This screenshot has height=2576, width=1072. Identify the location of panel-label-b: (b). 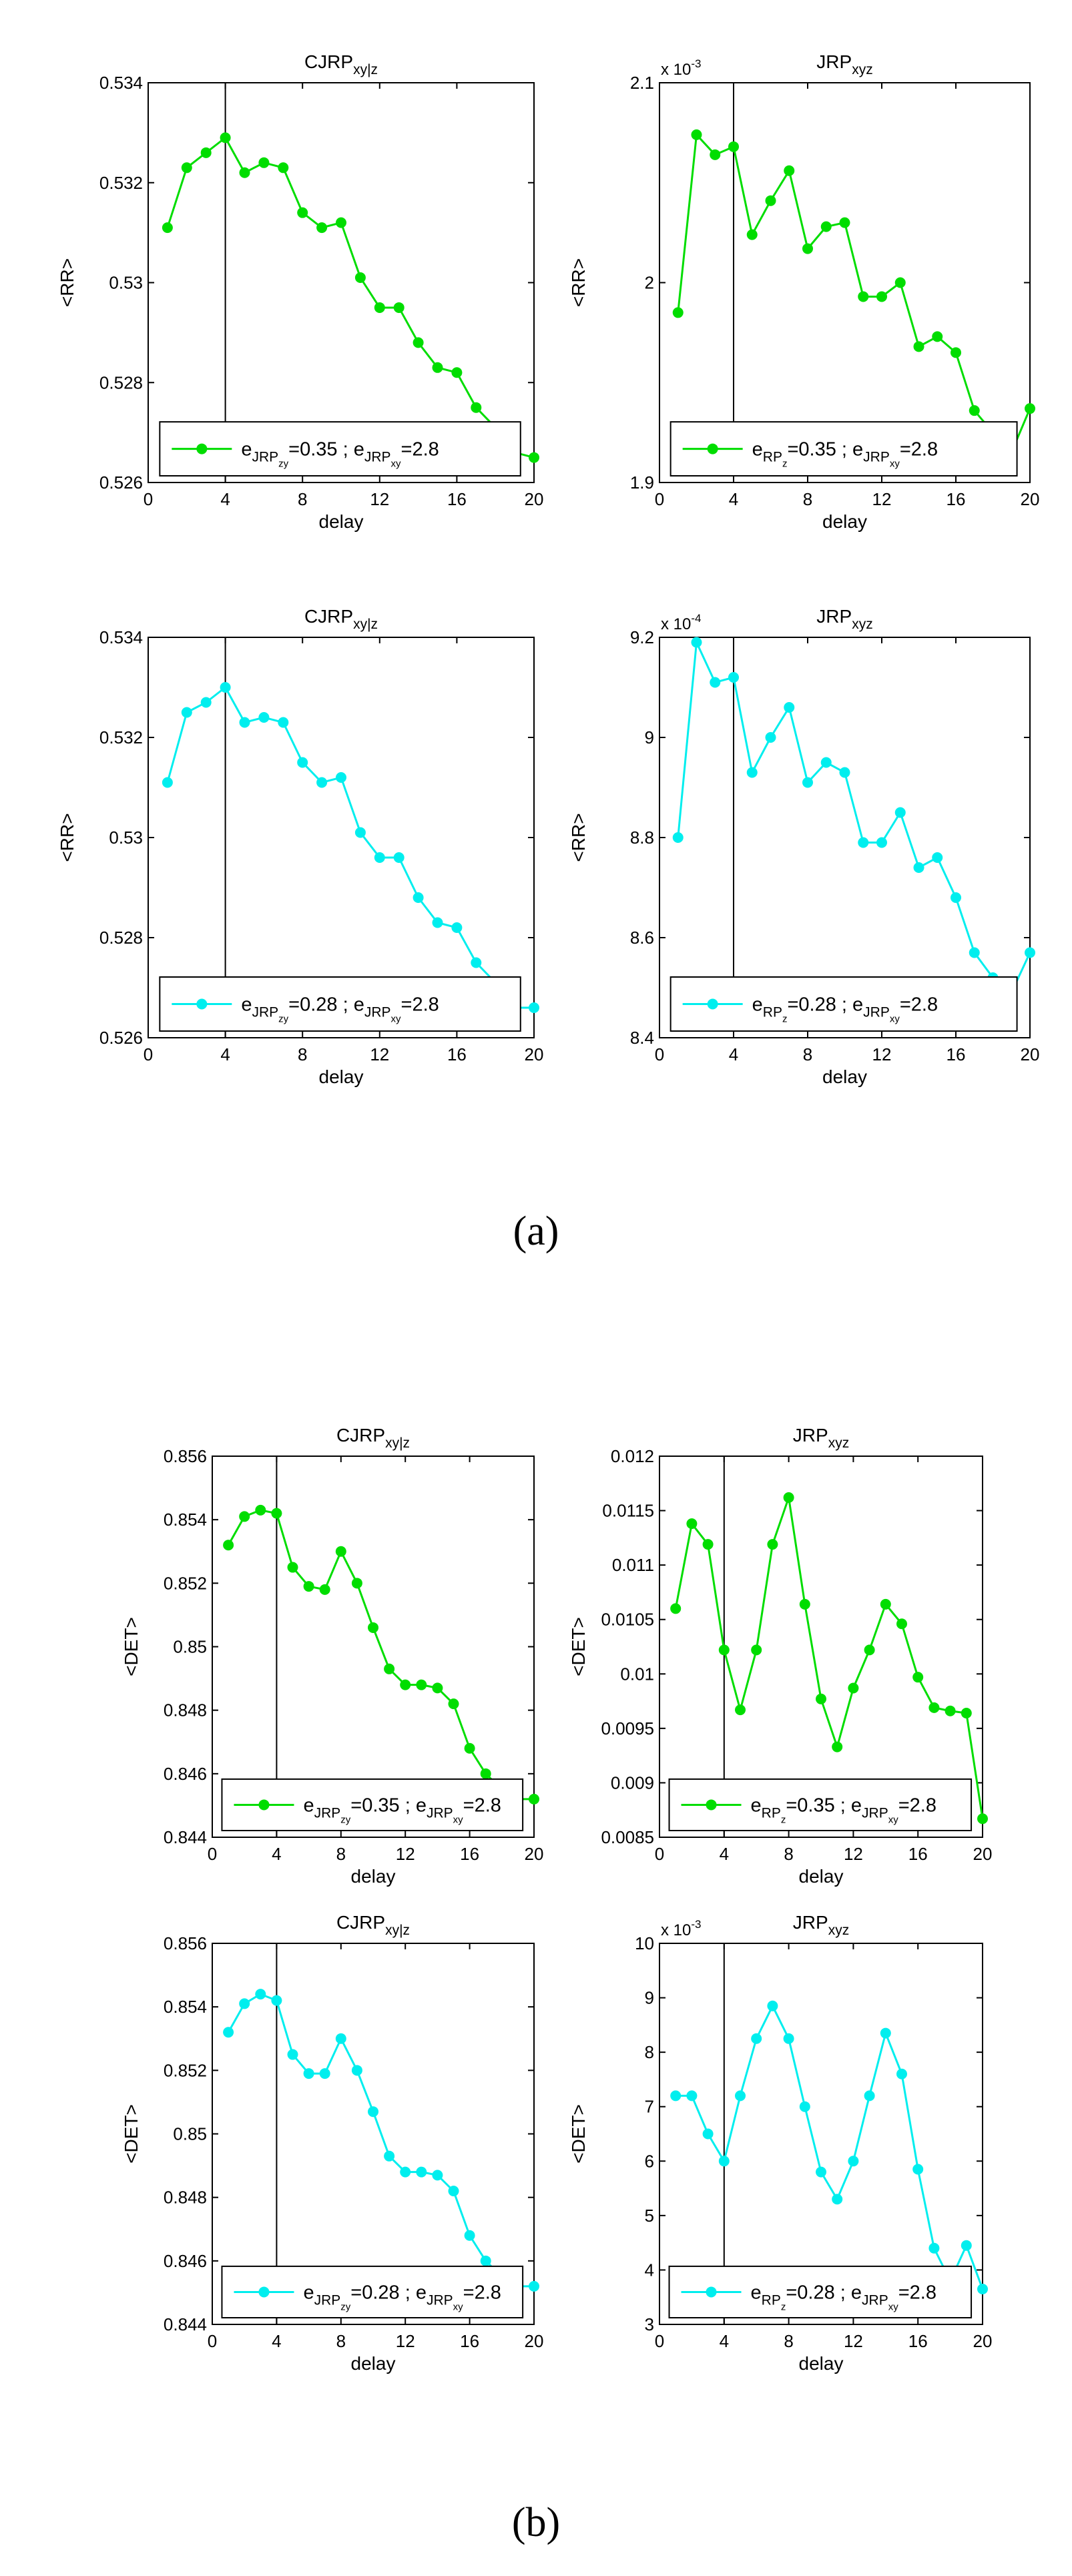
(536, 2522).